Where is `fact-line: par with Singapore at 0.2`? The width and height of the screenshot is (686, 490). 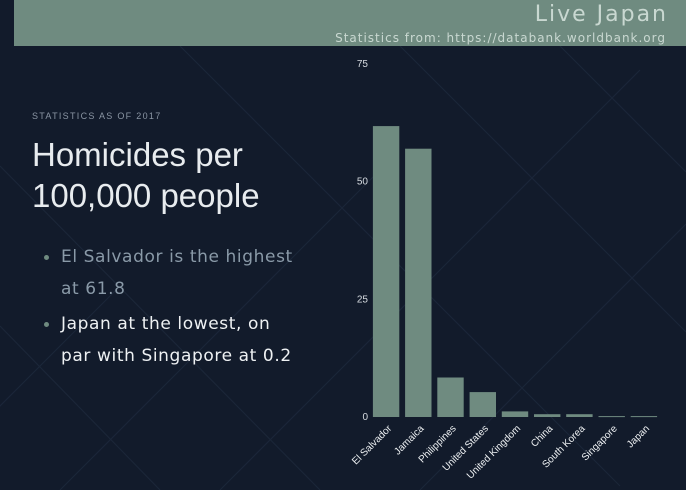
fact-line: par with Singapore at 0.2 is located at coordinates (176, 356).